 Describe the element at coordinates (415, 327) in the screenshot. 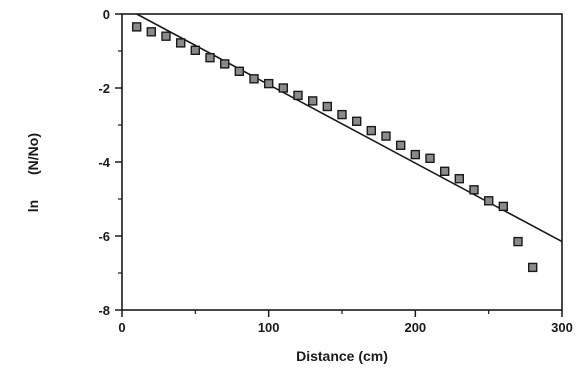

I see `x-tick-label-200: 200` at that location.